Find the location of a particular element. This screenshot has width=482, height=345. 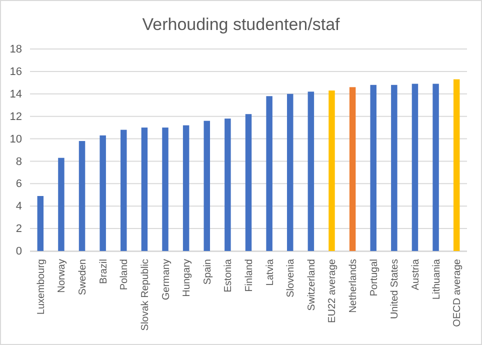

y-tick-label: 16 is located at coordinates (16, 72).